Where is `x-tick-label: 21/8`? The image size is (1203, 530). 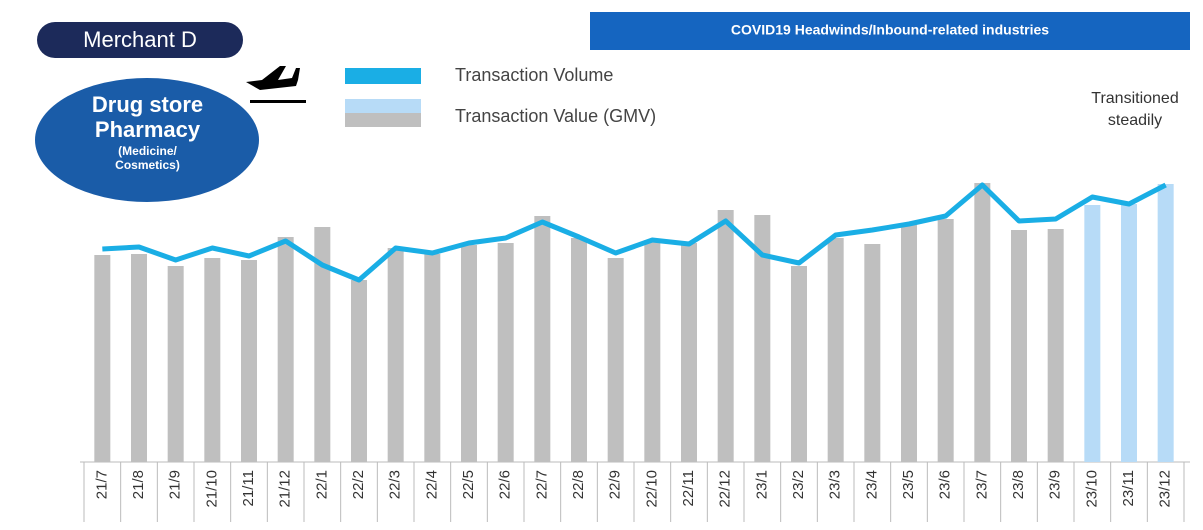 x-tick-label: 21/8 is located at coordinates (138, 484).